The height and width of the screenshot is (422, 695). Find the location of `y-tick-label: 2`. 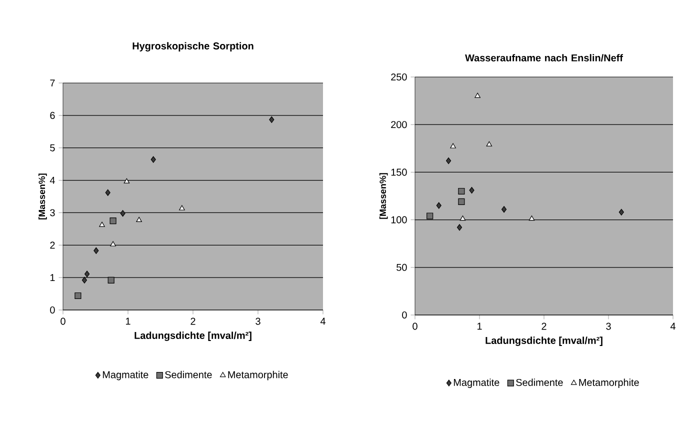

y-tick-label: 2 is located at coordinates (52, 245).